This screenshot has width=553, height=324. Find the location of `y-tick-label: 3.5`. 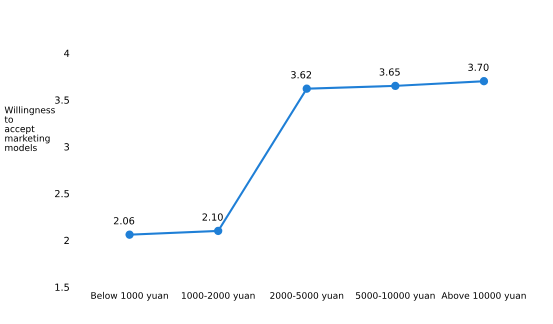

y-tick-label: 3.5 is located at coordinates (62, 100).